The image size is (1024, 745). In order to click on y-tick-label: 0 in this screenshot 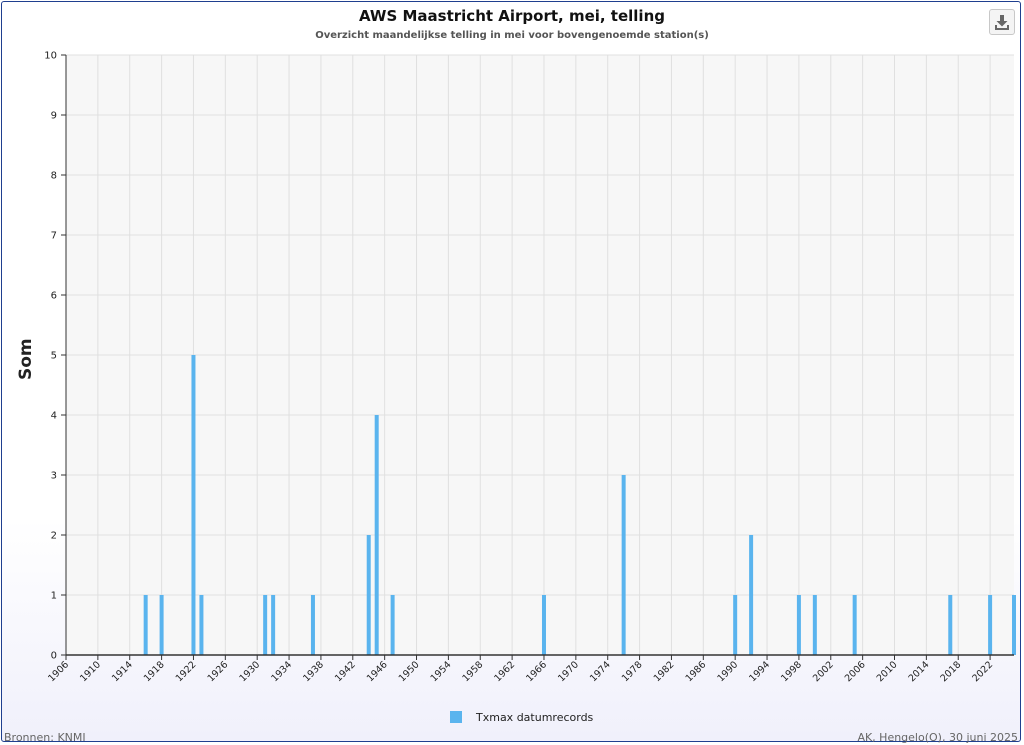, I will do `click(54, 656)`.